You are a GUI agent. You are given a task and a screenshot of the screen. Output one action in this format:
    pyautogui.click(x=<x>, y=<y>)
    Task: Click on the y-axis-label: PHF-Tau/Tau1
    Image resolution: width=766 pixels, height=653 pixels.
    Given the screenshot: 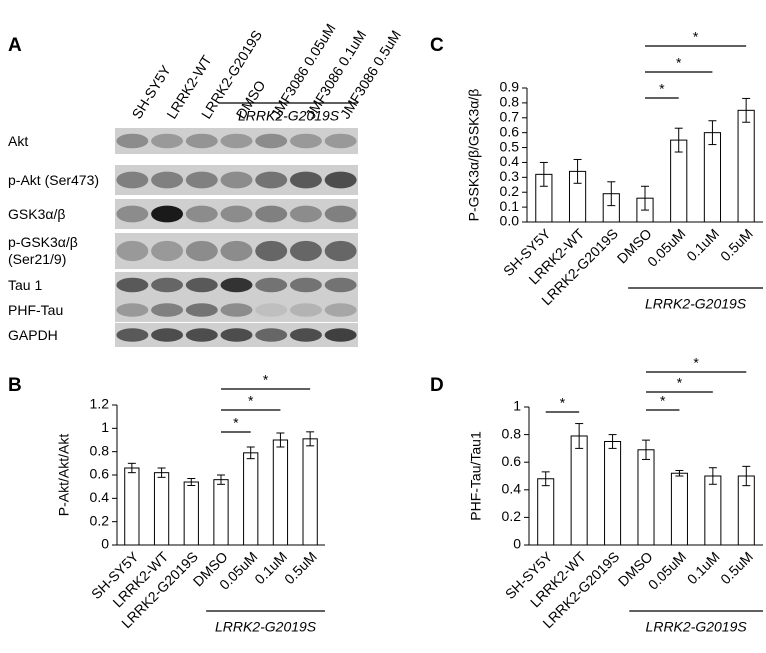 What is the action you would take?
    pyautogui.click(x=476, y=476)
    